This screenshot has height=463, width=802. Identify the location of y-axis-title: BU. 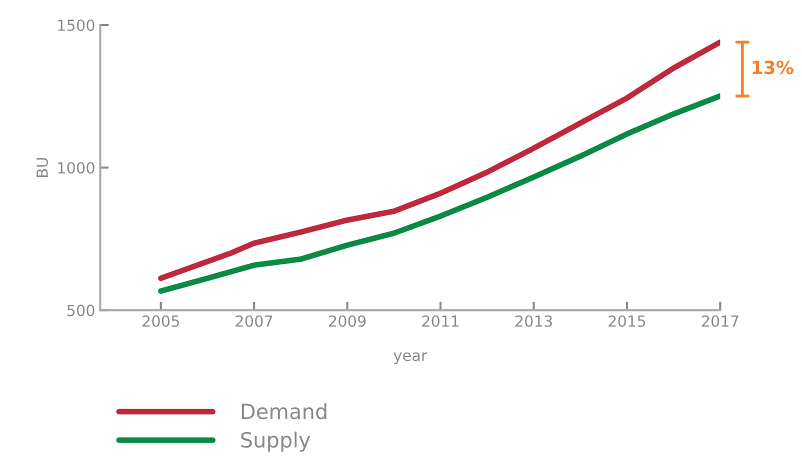
(42, 167).